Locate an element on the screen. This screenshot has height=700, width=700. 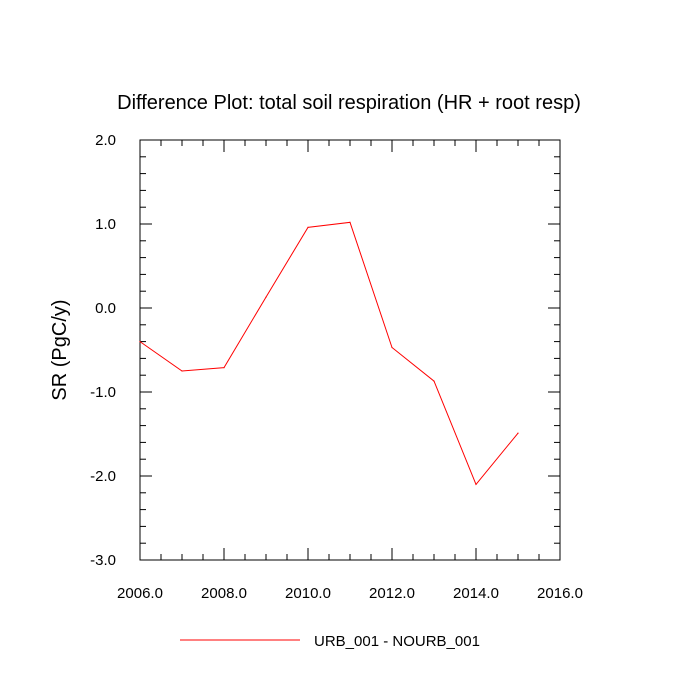
y-tick-label: -1.0 is located at coordinates (103, 392).